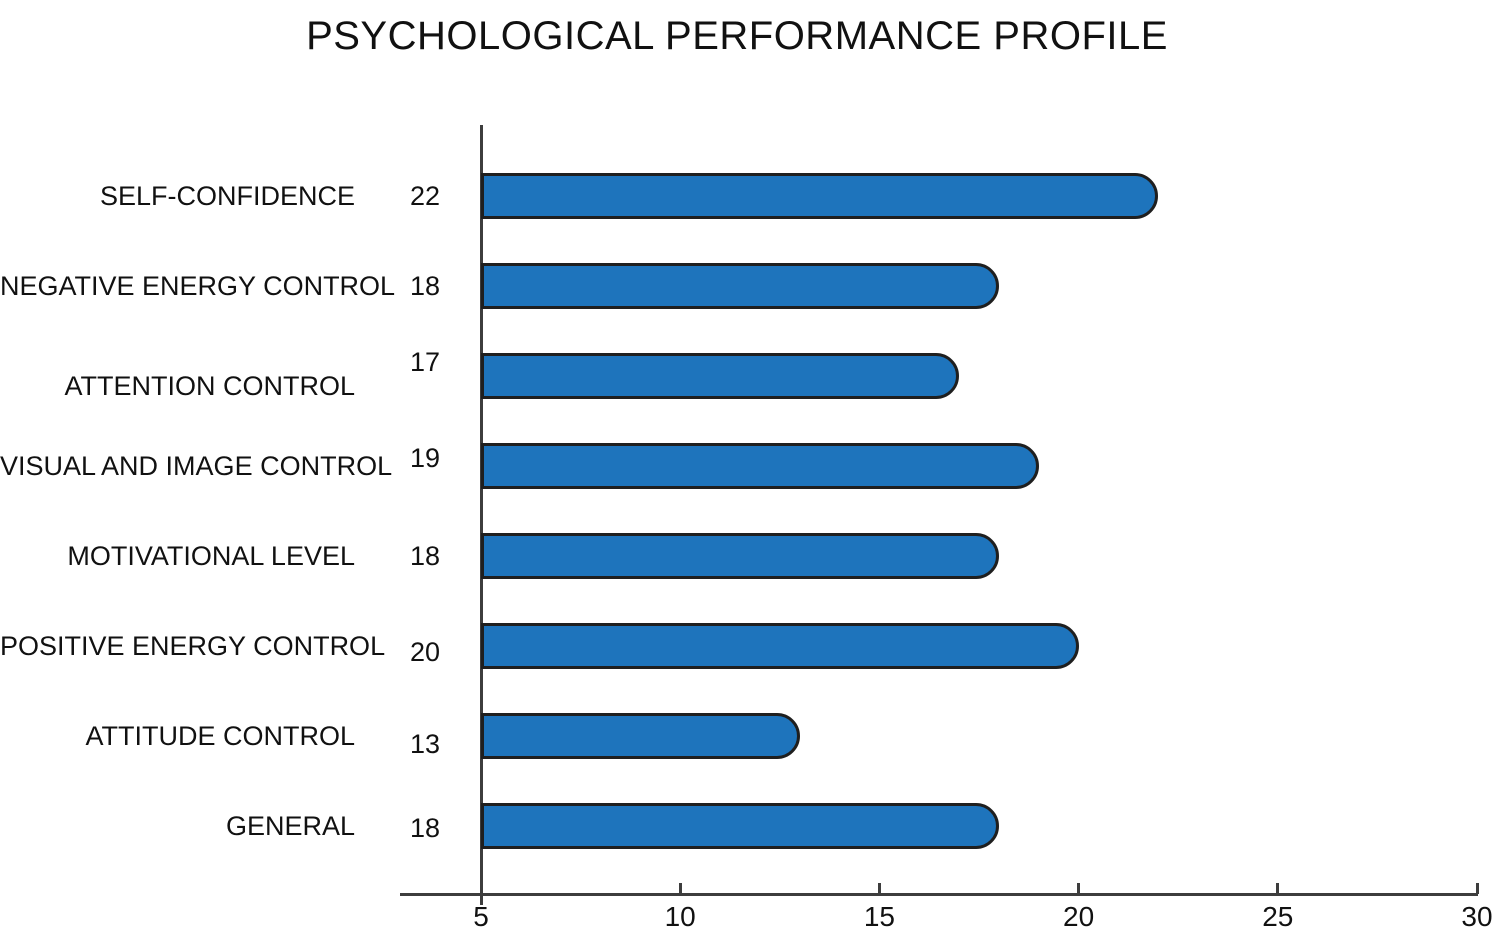 This screenshot has height=944, width=1500. What do you see at coordinates (425, 362) in the screenshot?
I see `value-label: 17` at bounding box center [425, 362].